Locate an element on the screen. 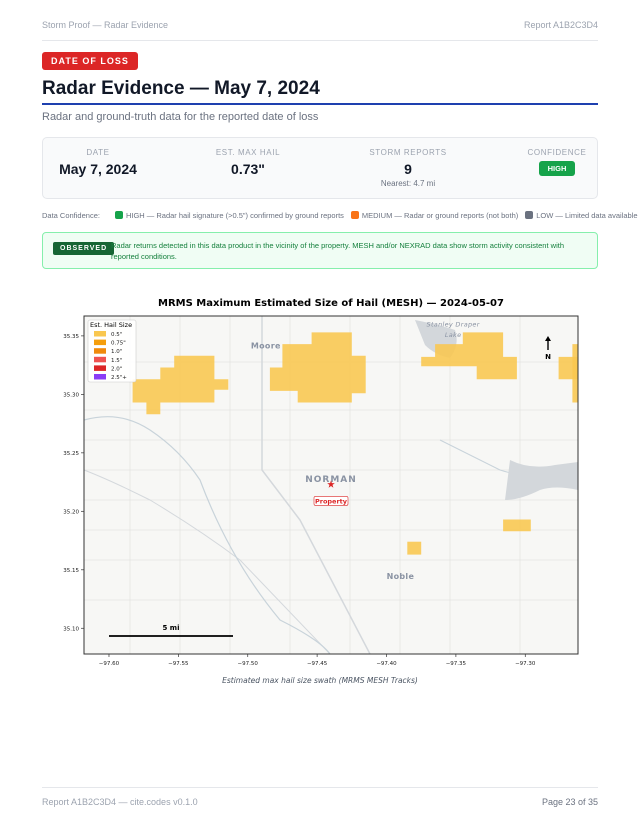  page-title: Radar Evidence — May 7, 2024 is located at coordinates (181, 88).